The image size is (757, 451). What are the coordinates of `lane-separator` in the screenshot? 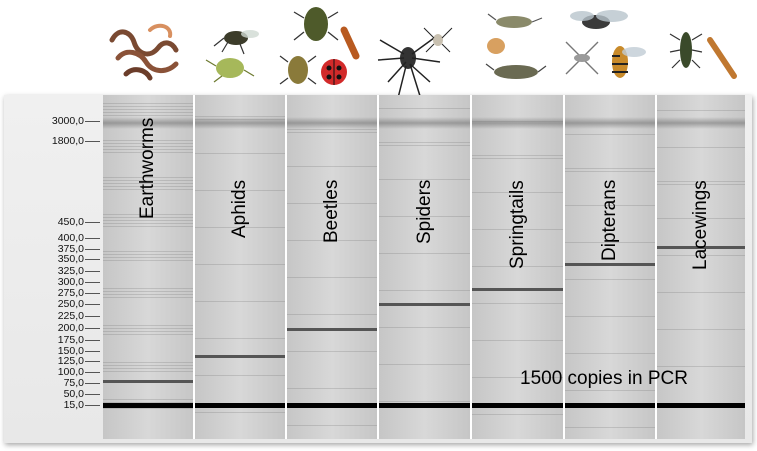 It's located at (471, 267).